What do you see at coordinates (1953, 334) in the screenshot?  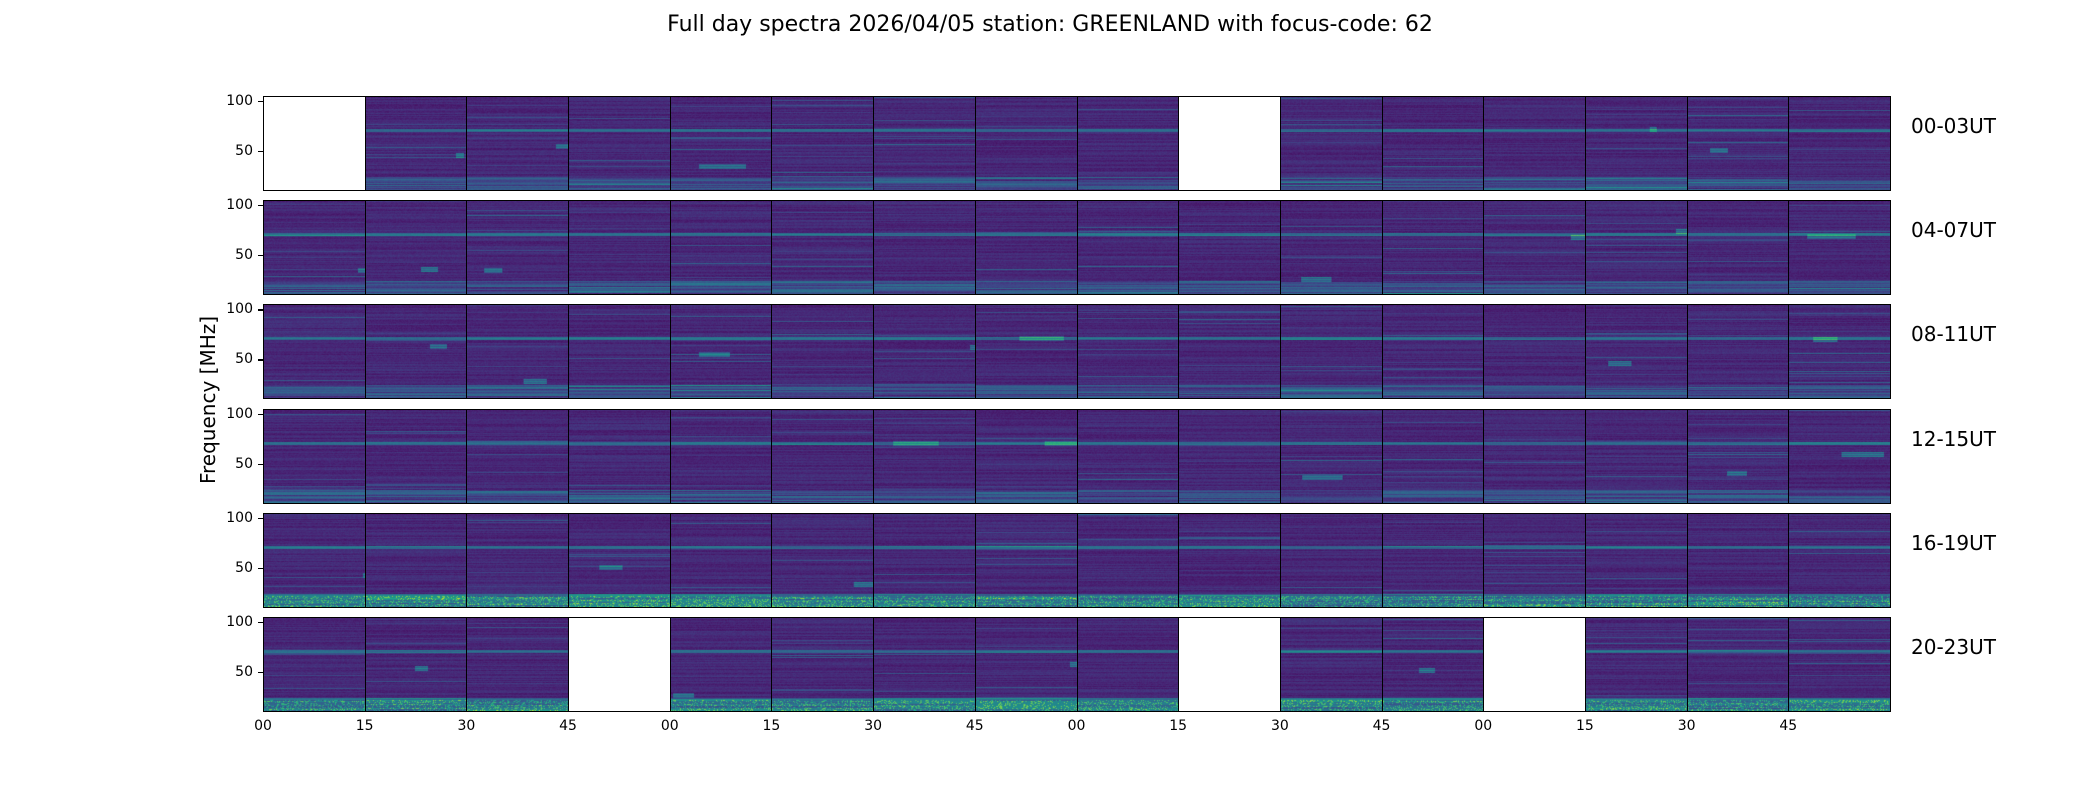 I see `row-label: 08-11UT` at bounding box center [1953, 334].